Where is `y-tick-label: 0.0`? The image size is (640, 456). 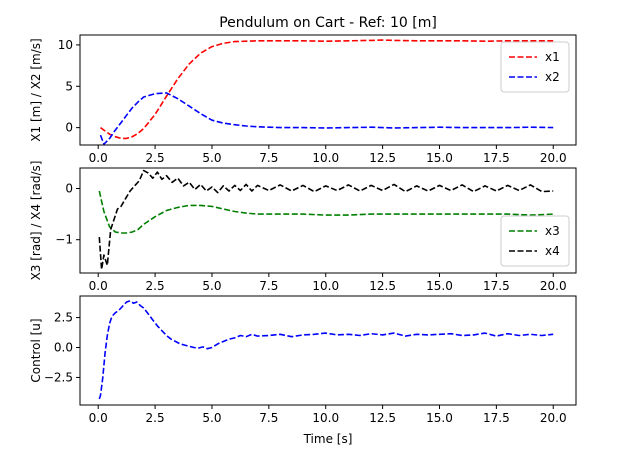 y-tick-label: 0.0 is located at coordinates (63, 348).